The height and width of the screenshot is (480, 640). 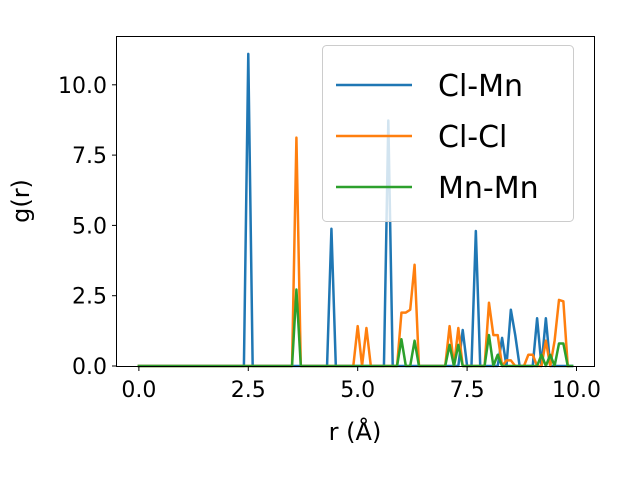 What do you see at coordinates (21, 201) in the screenshot?
I see `y-axis-label: g(r)` at bounding box center [21, 201].